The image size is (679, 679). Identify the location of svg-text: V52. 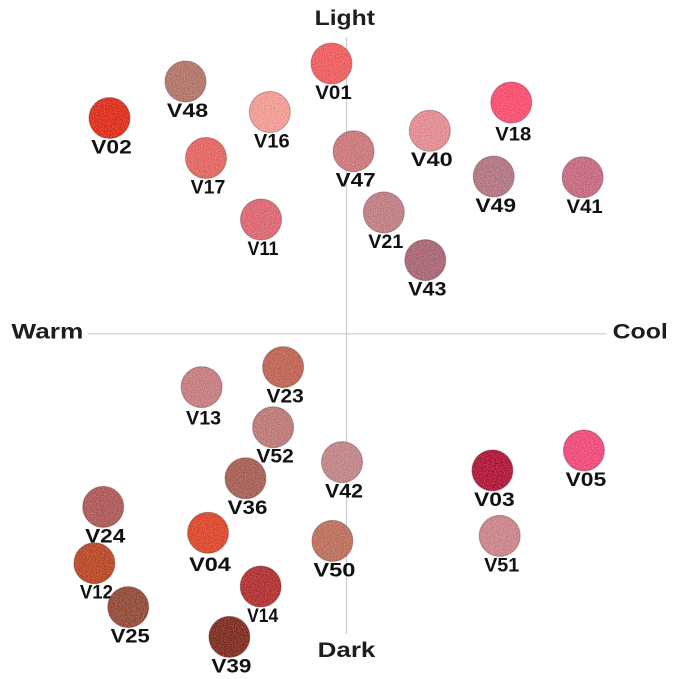
(274, 457).